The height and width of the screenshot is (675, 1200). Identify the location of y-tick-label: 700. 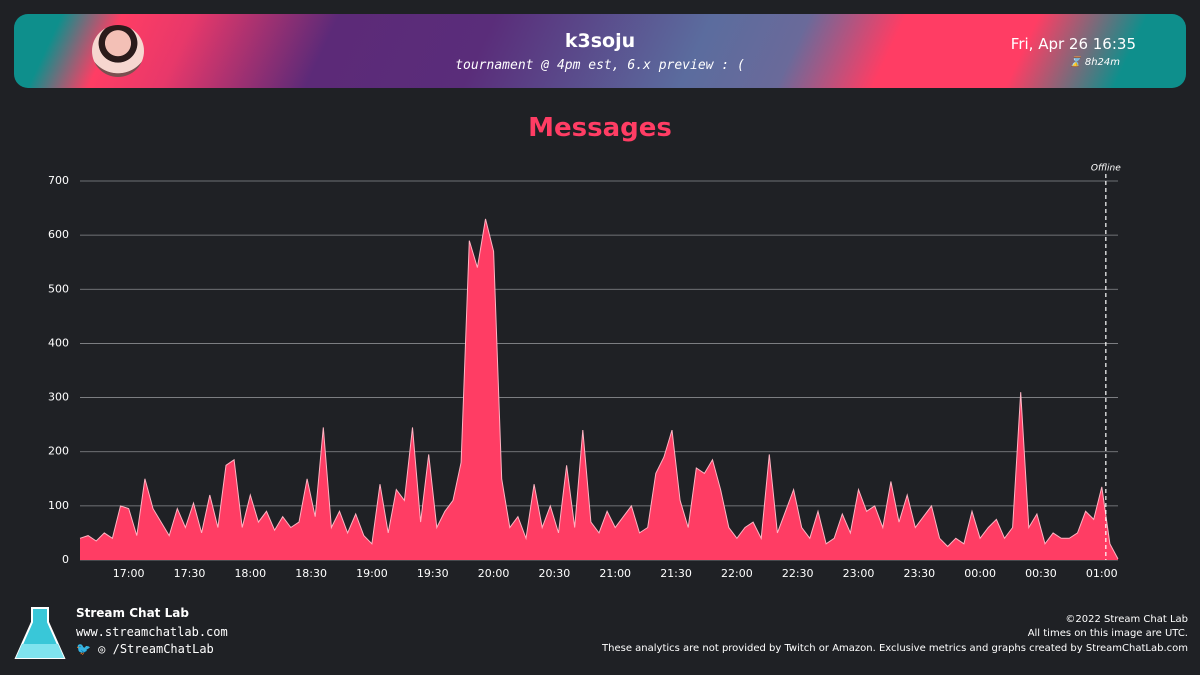
(58, 180).